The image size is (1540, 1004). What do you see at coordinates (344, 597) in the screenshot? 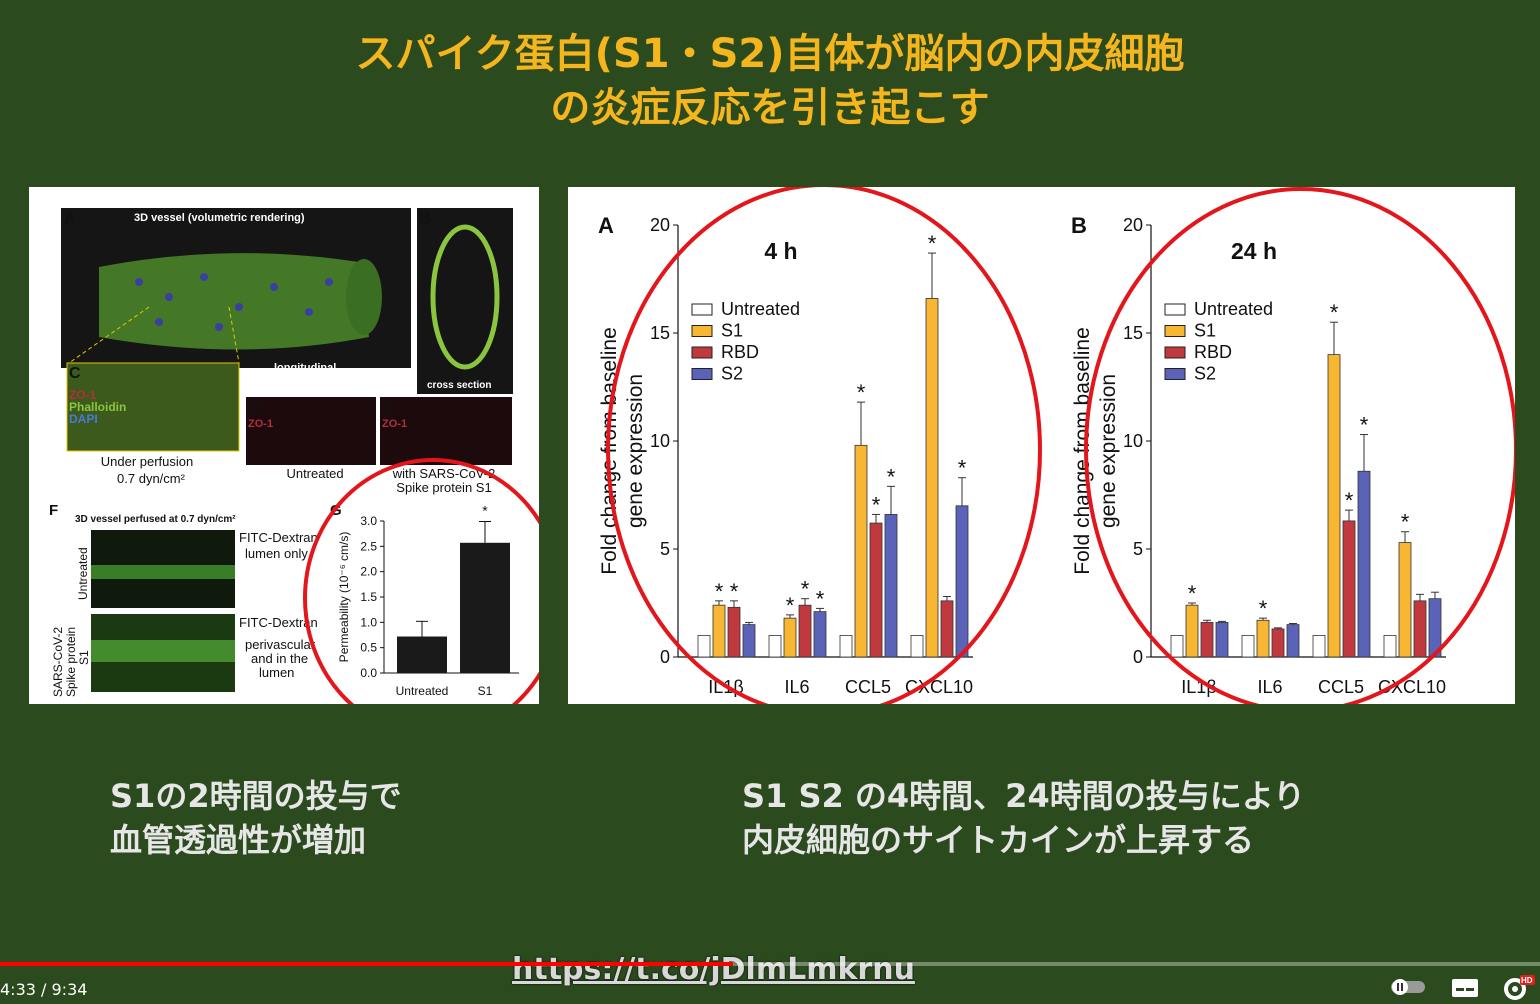
I see `g-y-axis-label: Permeability (10⁻⁶ cm/s)` at bounding box center [344, 597].